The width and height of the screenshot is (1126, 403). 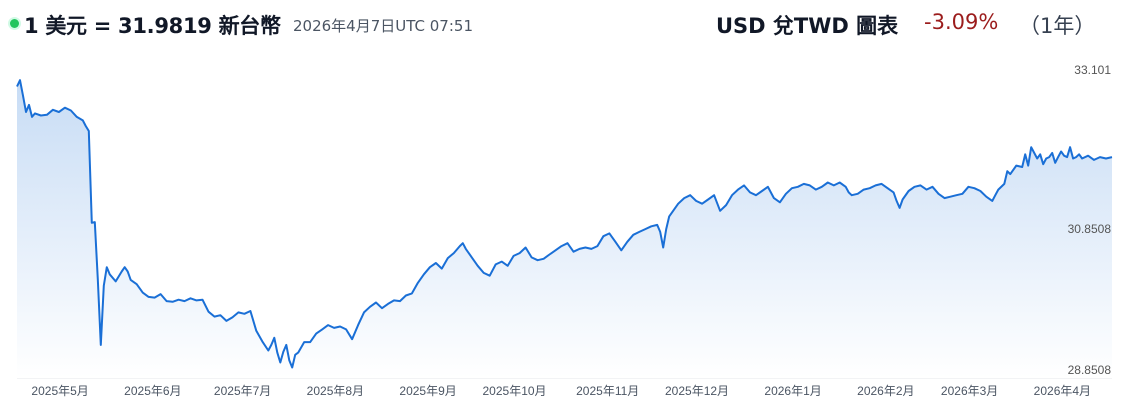 What do you see at coordinates (916, 26) in the screenshot?
I see `chart-title: USD 兌TWD 圖表 -3.09% （1年）` at bounding box center [916, 26].